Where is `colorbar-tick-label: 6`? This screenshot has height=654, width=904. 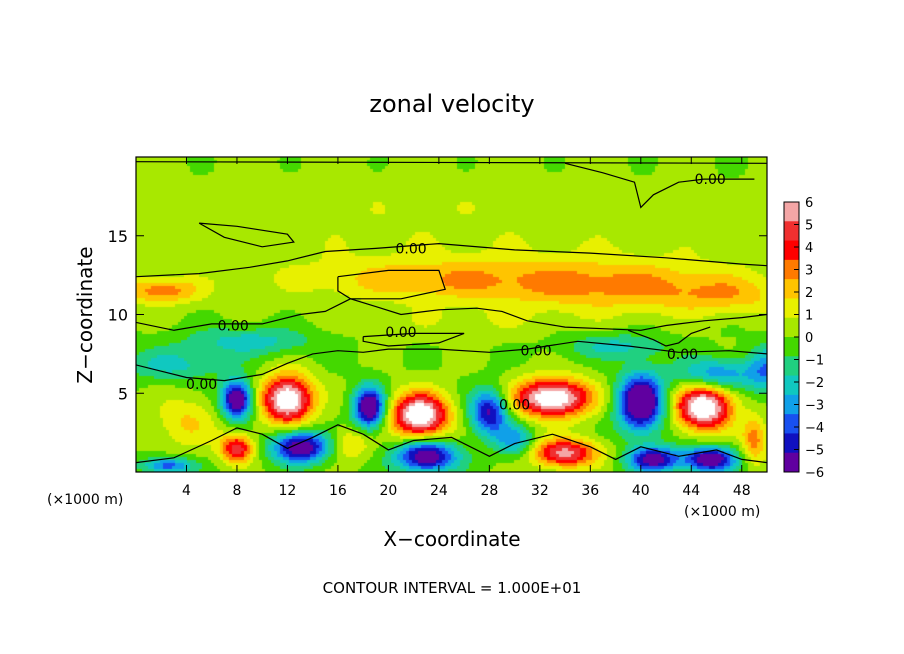 colorbar-tick-label: 6 is located at coordinates (809, 203).